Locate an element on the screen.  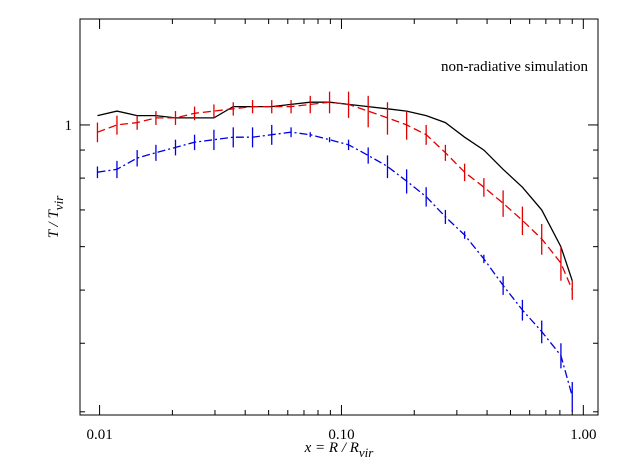
annotation: non-radiative simulation is located at coordinates (515, 67).